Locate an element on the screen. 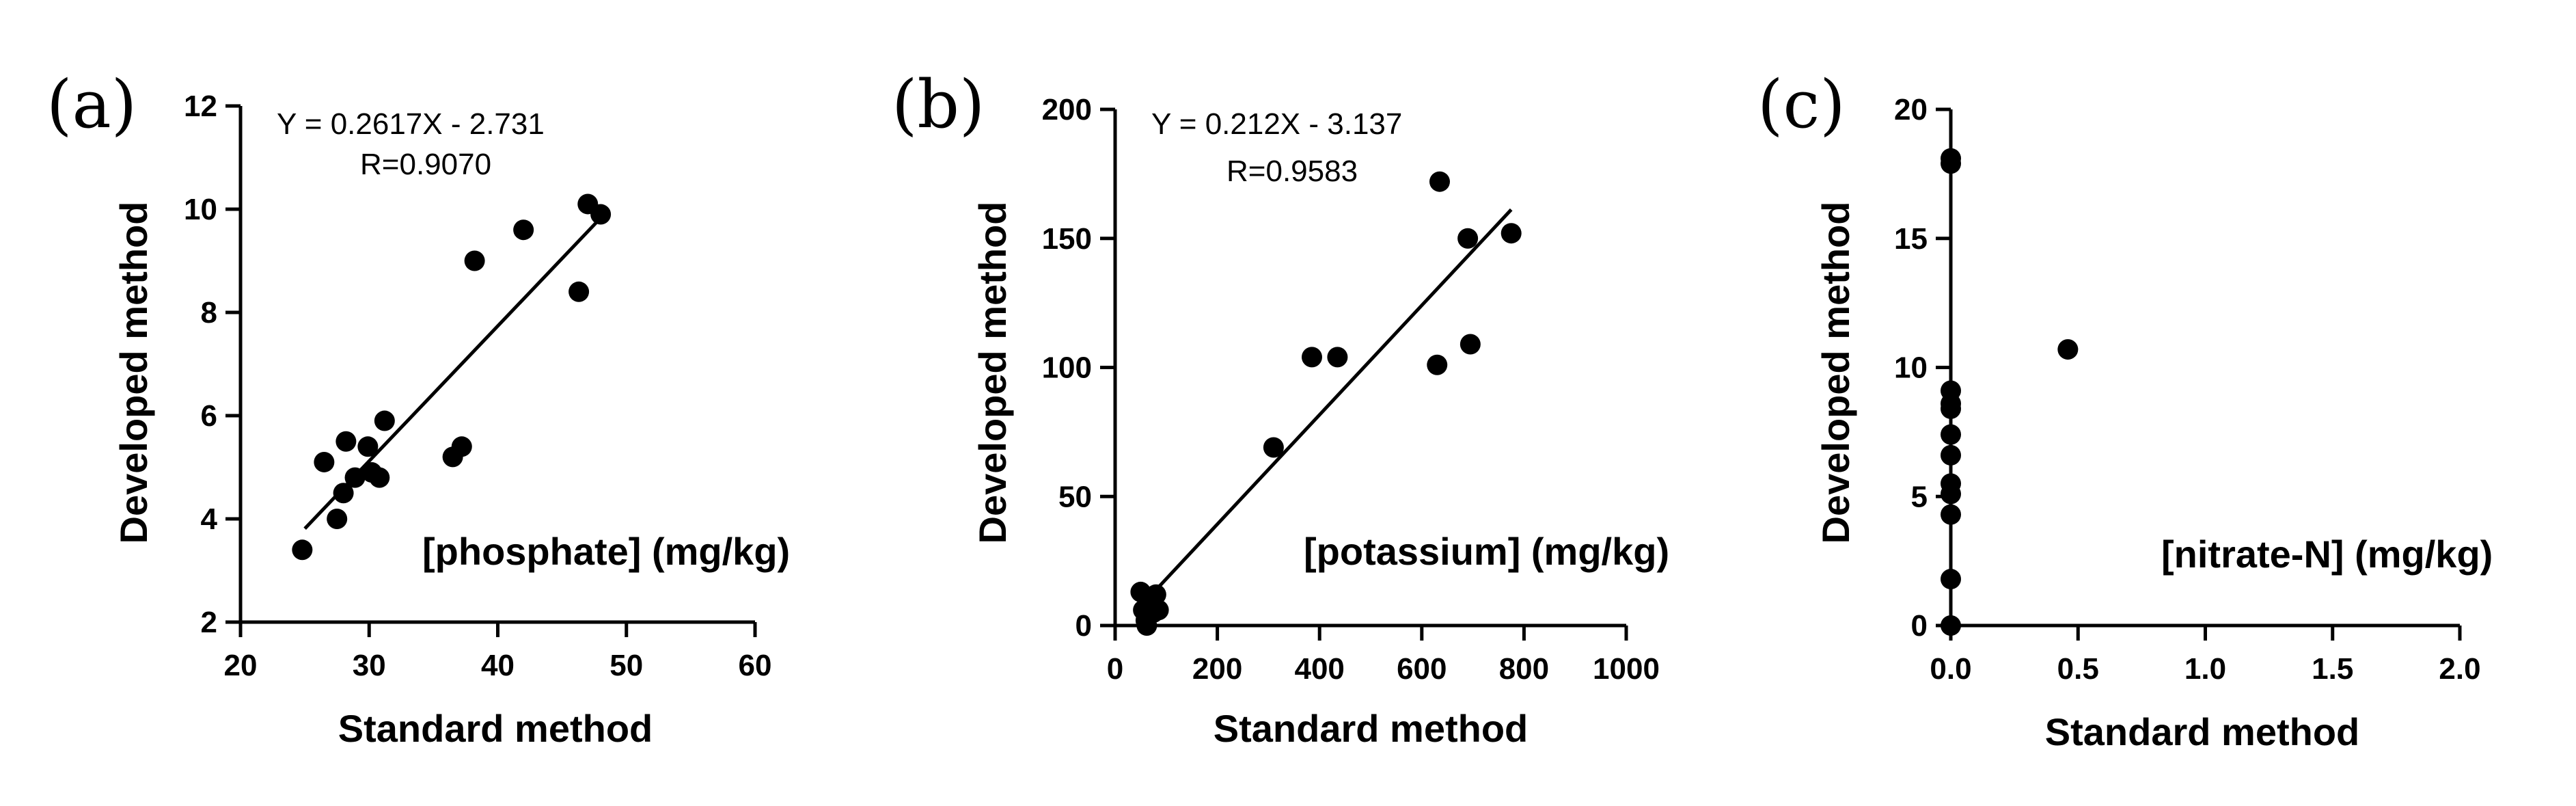  panel-b-series-label: [potassium] (mg/kg) is located at coordinates (1486, 551).